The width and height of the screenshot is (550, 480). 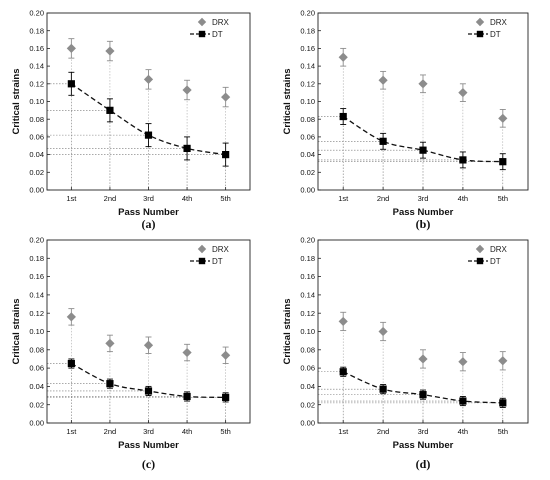 I want to click on panel-label: (d), so click(x=423, y=464).